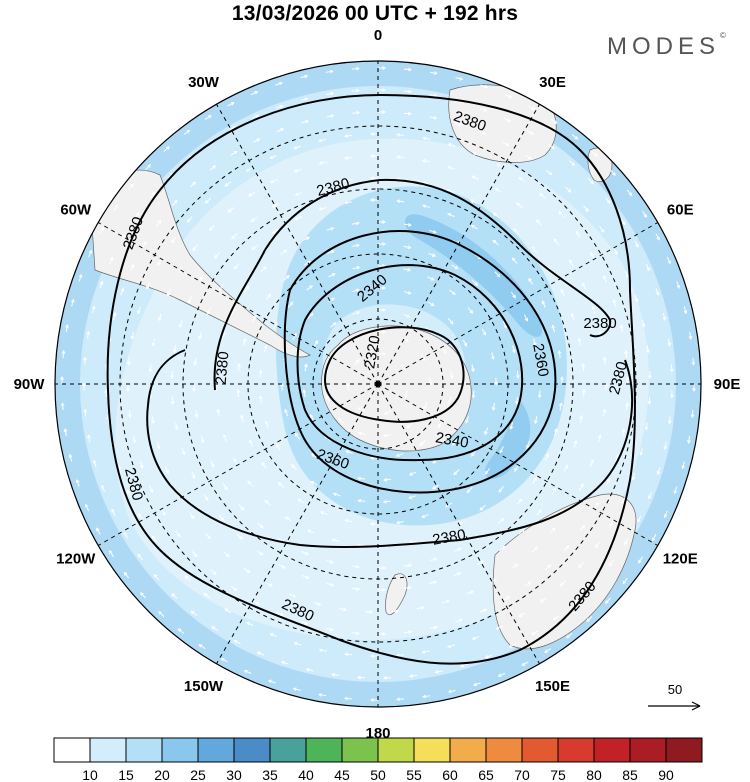 This screenshot has height=782, width=750. Describe the element at coordinates (306, 774) in the screenshot. I see `colorbar-tick-label: 40` at that location.